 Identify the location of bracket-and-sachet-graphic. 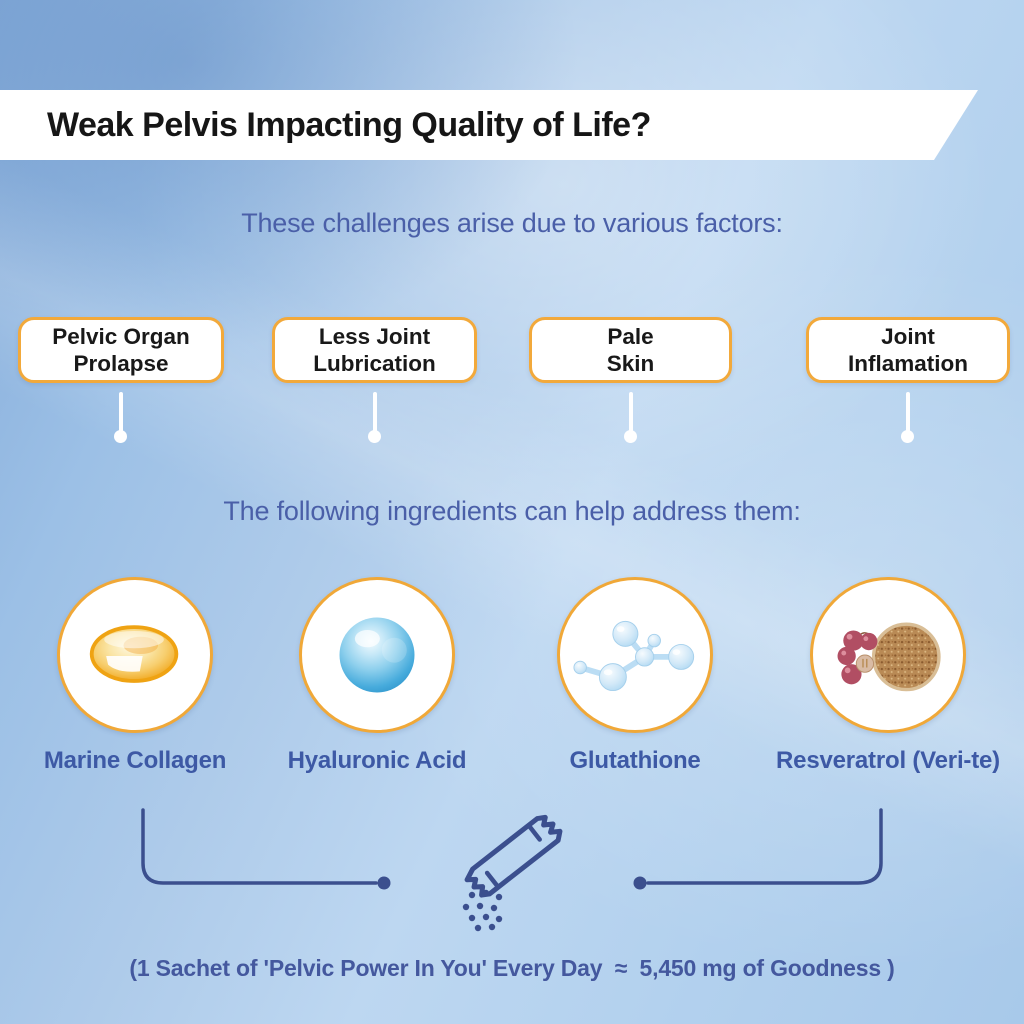
(512, 870).